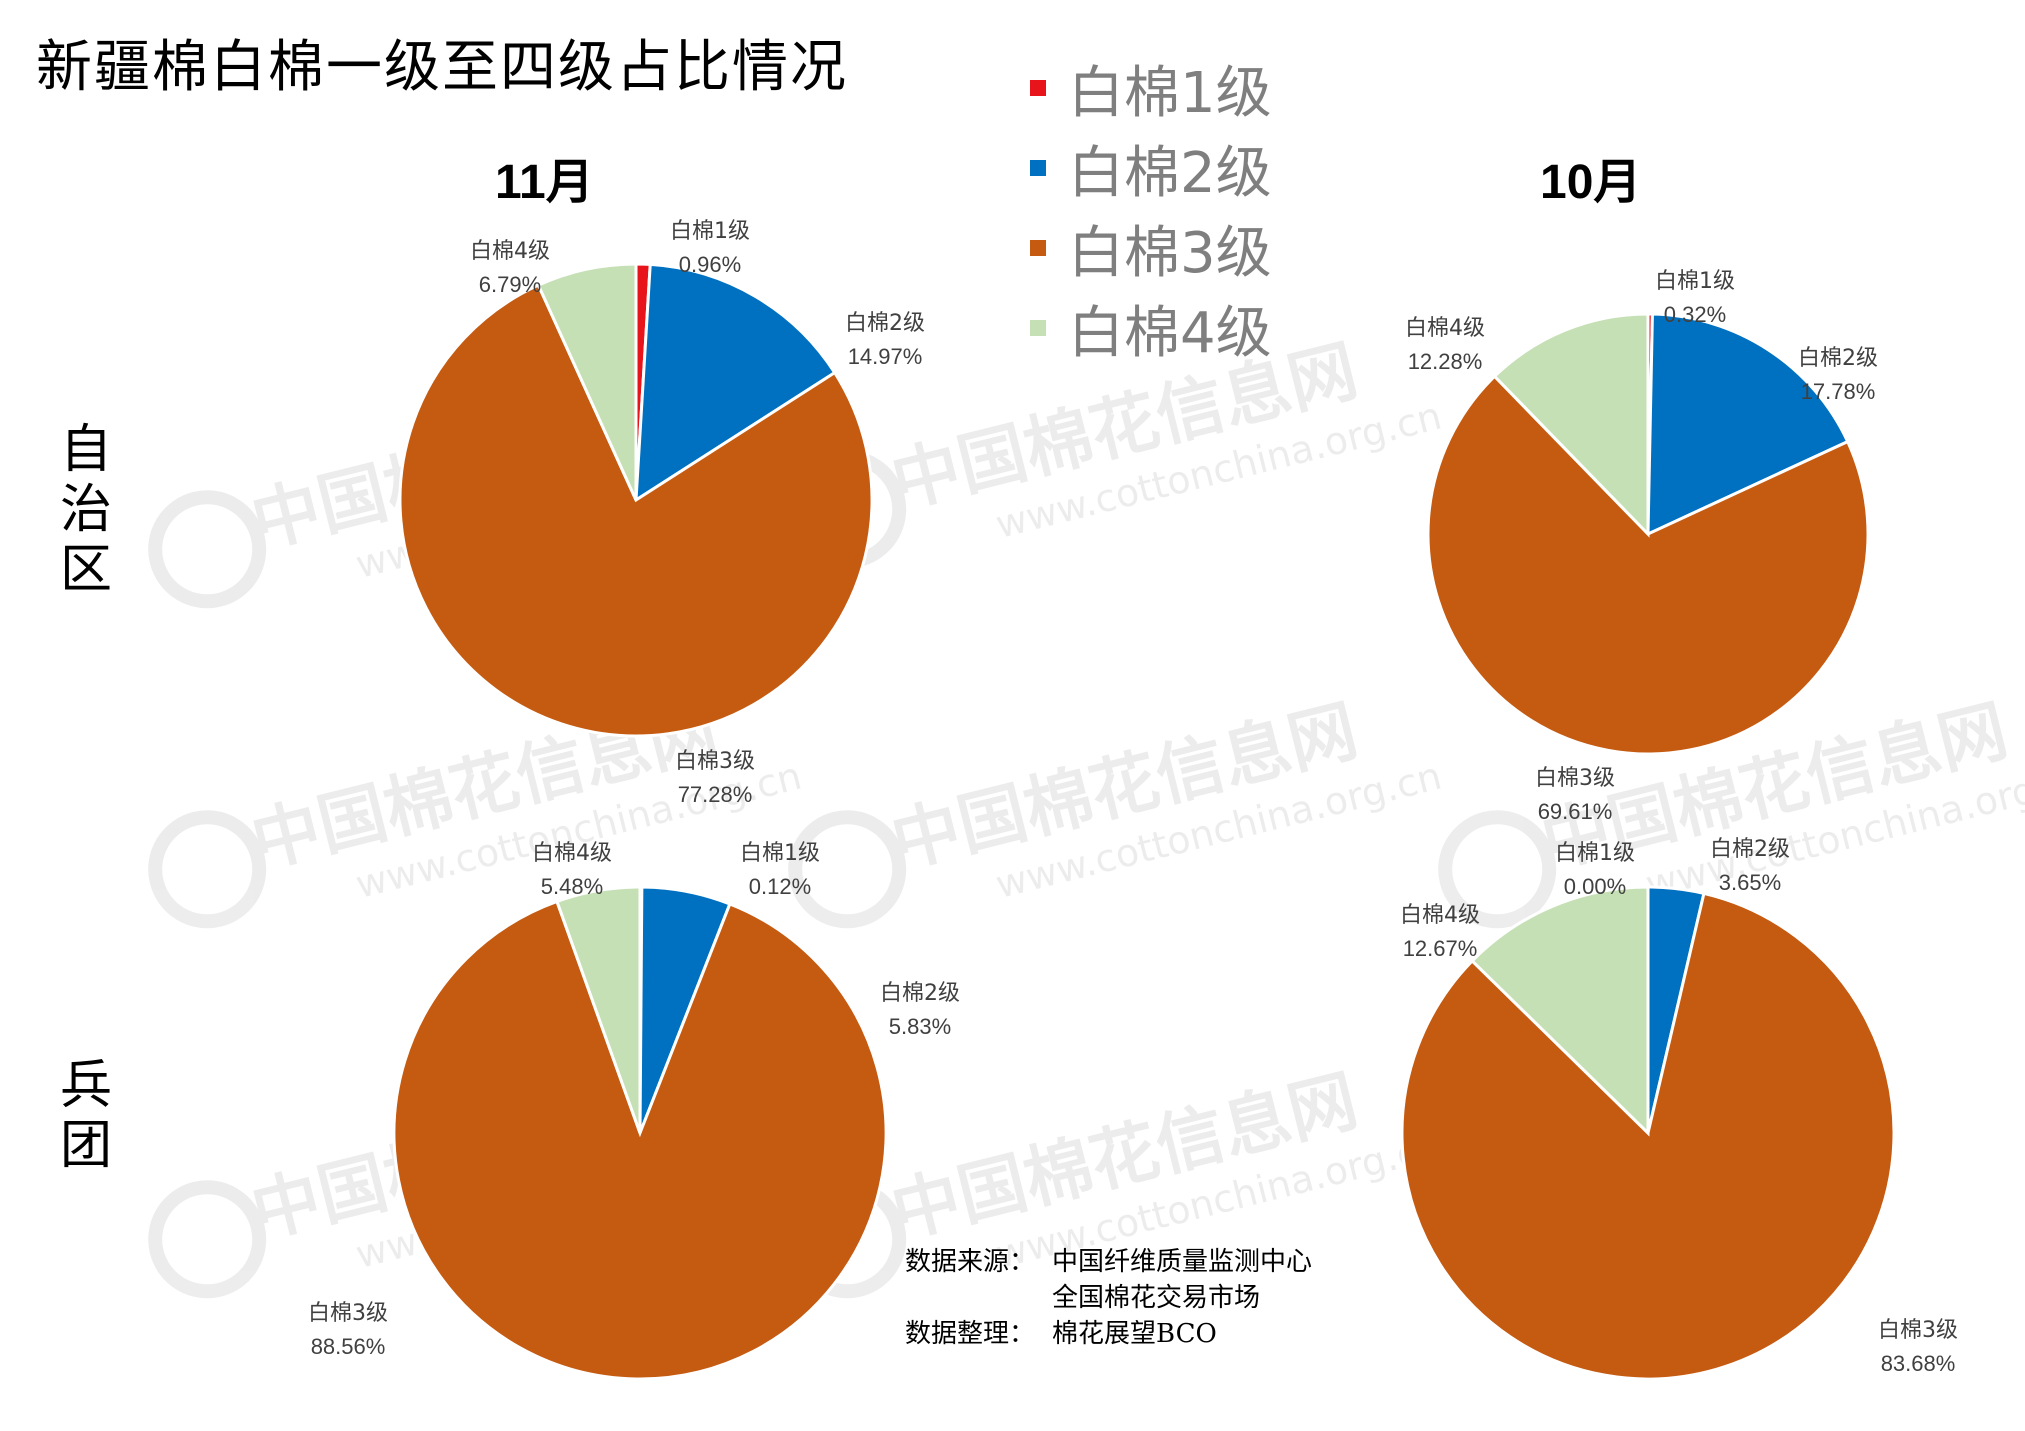  What do you see at coordinates (1170, 173) in the screenshot?
I see `legend-label-grade2: 白棉2级` at bounding box center [1170, 173].